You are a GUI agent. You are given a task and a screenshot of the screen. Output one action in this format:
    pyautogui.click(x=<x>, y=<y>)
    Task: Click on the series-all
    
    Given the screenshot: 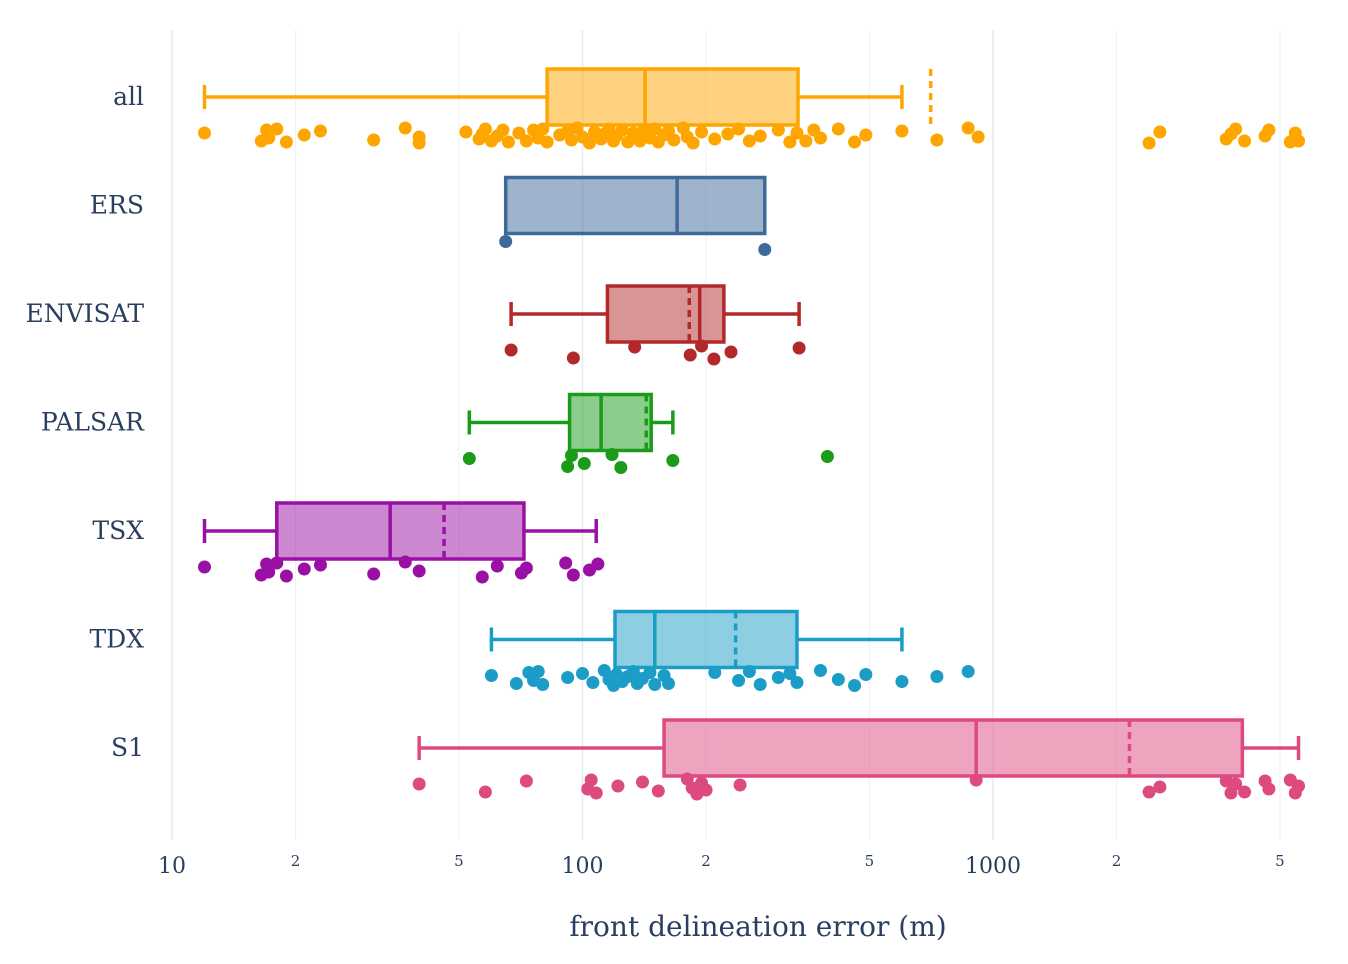 What is the action you would take?
    pyautogui.click(x=752, y=108)
    